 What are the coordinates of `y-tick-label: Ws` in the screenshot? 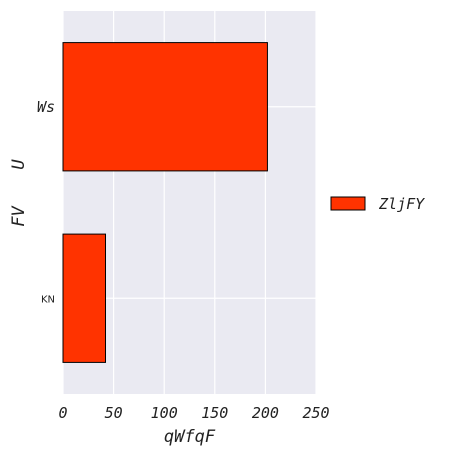 It's located at (46, 107).